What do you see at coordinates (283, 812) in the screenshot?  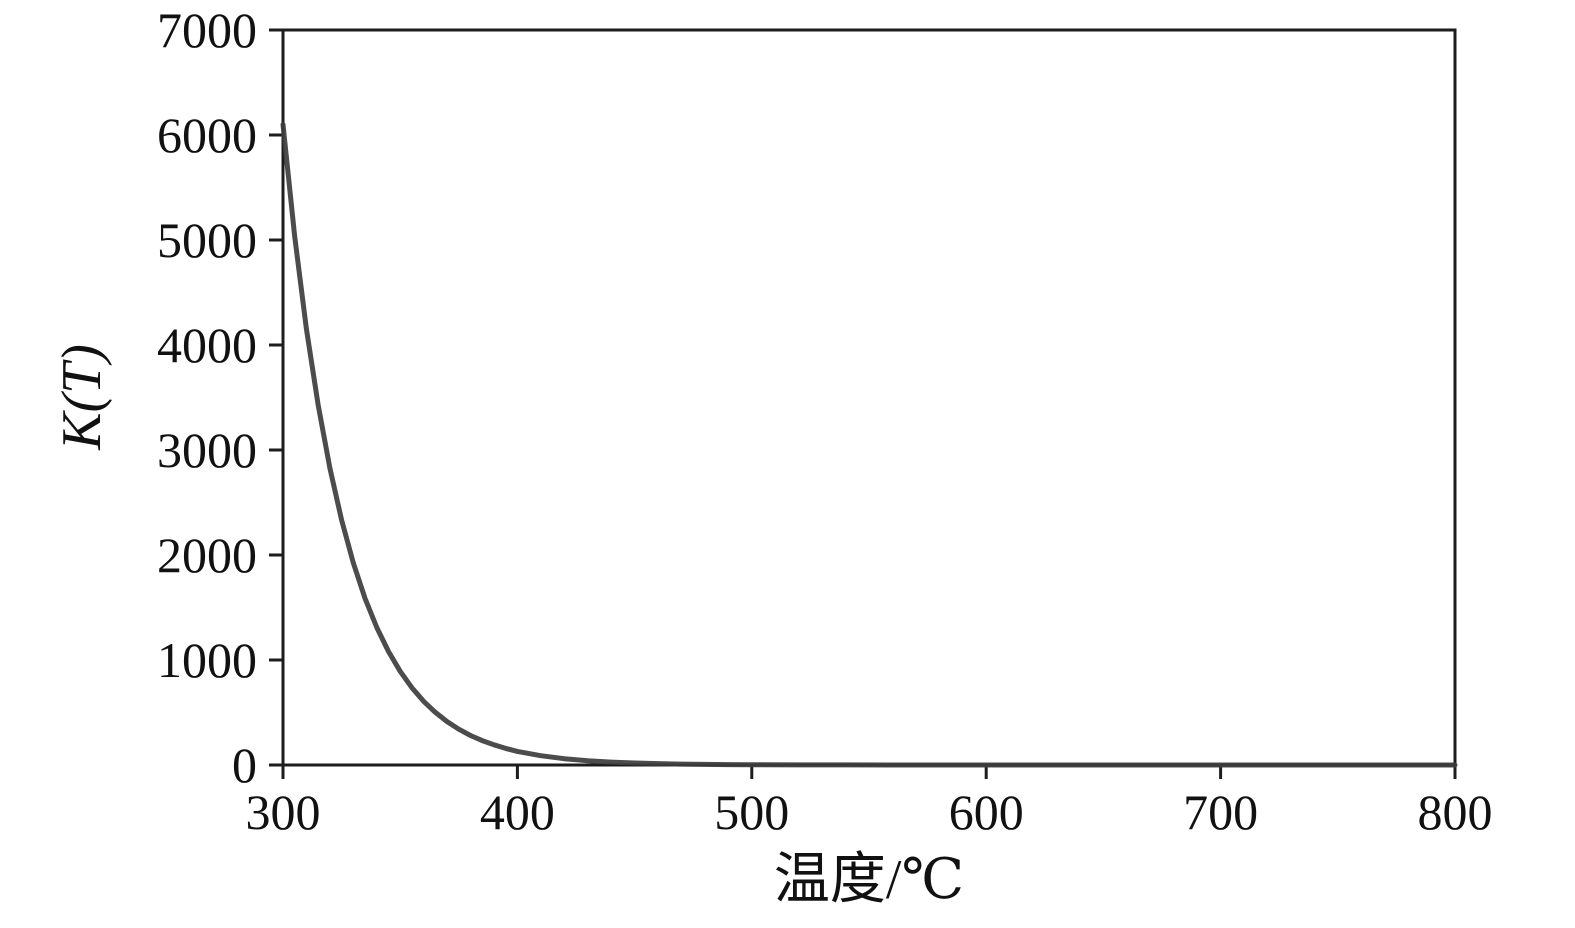 I see `x-tick-label: 300` at bounding box center [283, 812].